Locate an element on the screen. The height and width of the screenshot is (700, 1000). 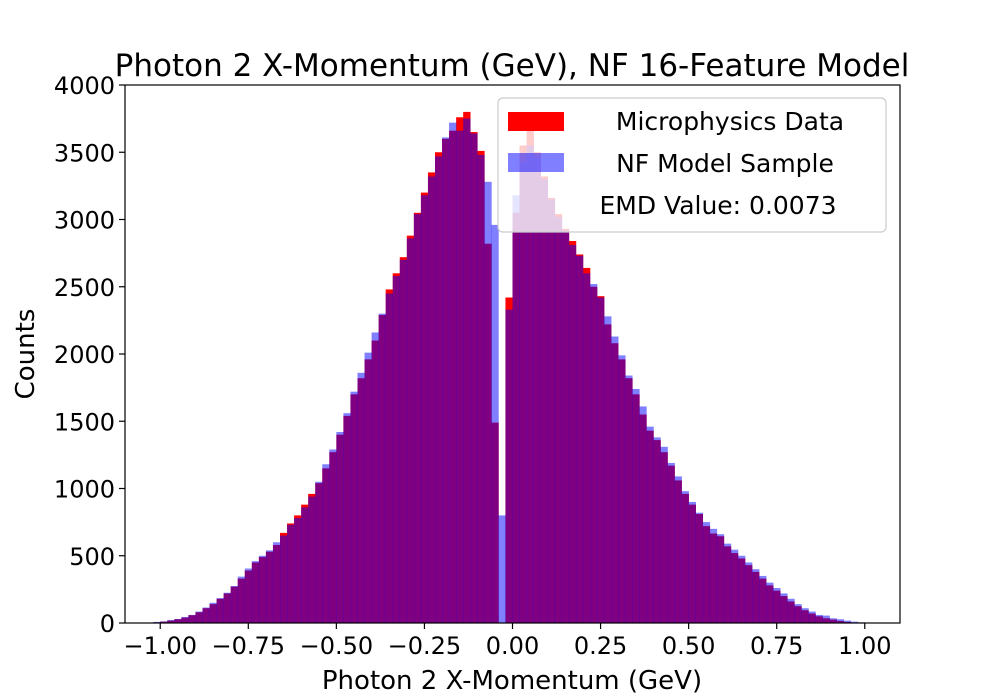
legend-label-microphysics-data: Microphysics Data is located at coordinates (730, 121).